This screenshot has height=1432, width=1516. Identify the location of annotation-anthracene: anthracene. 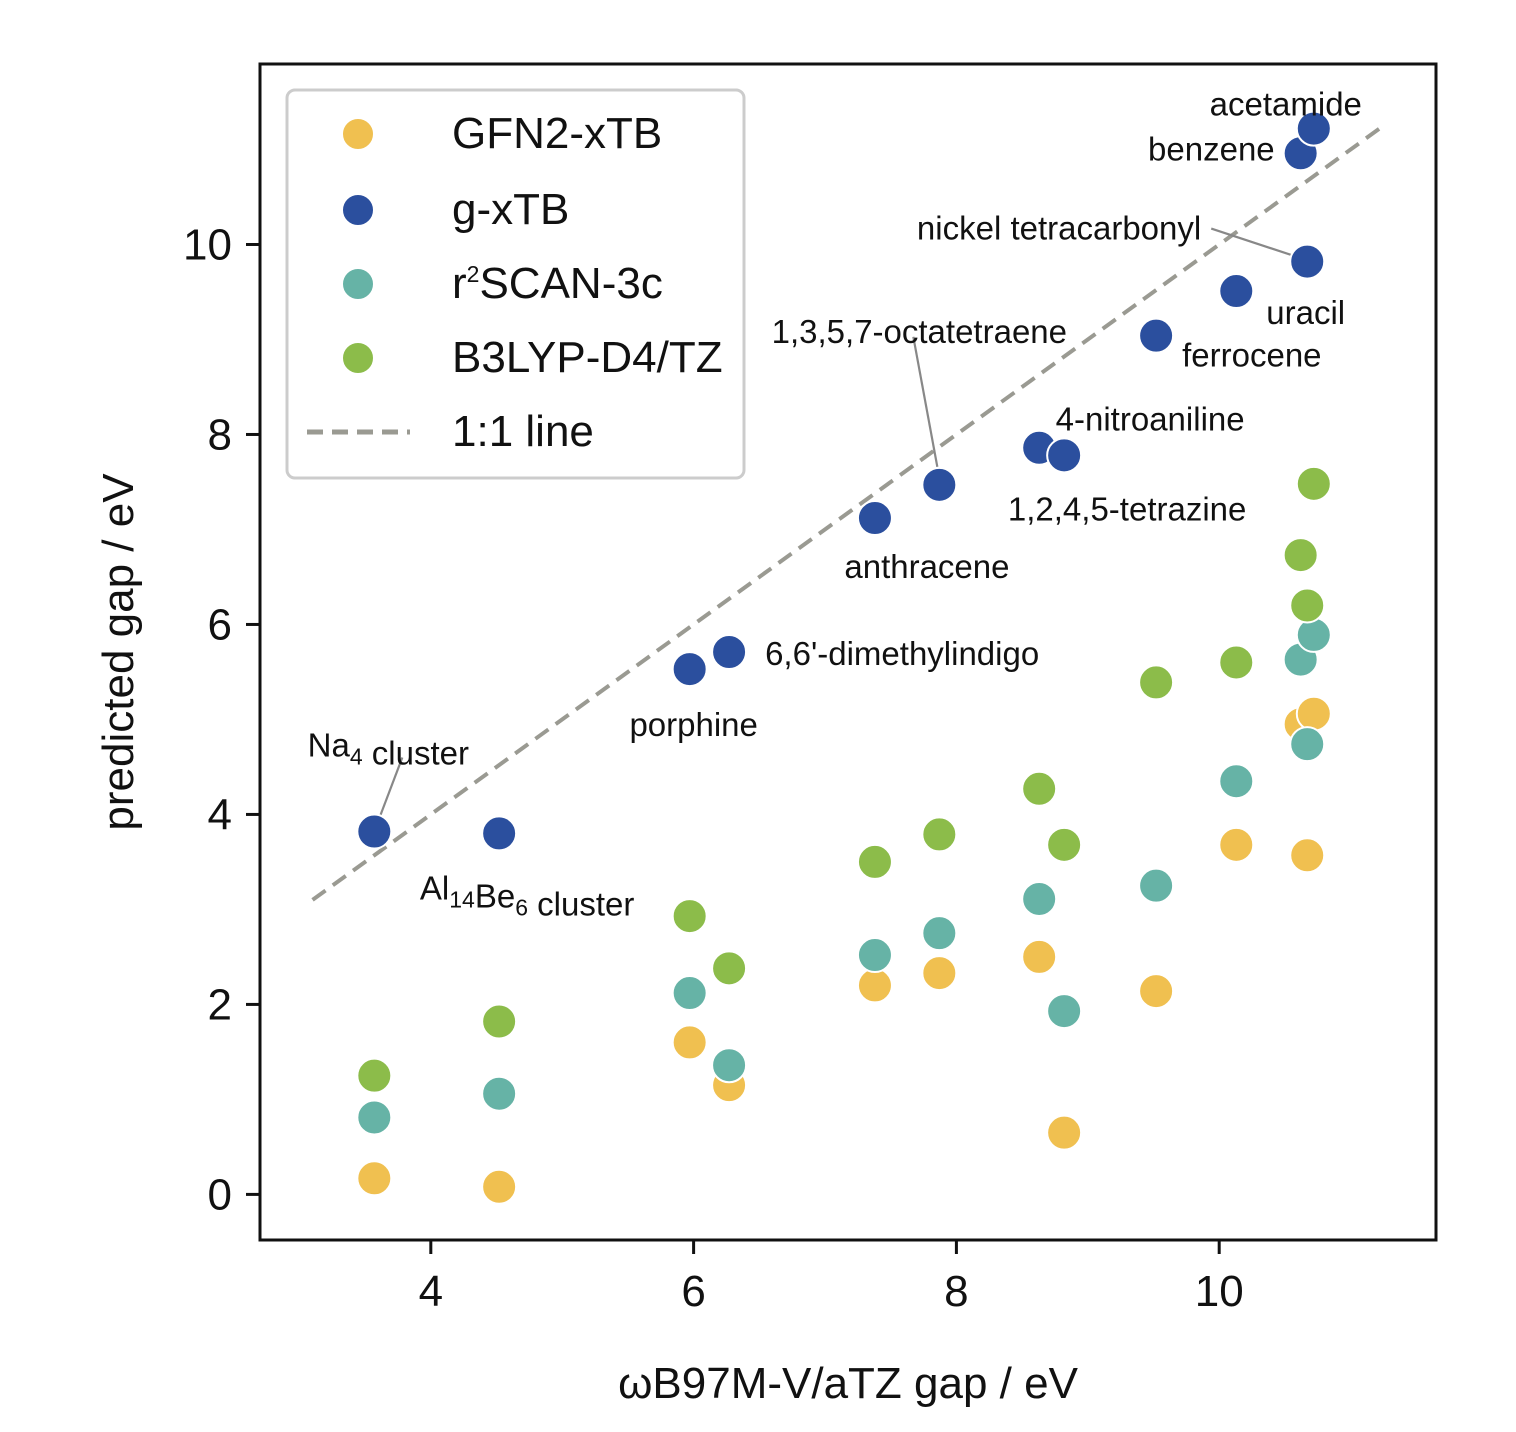
(926, 566).